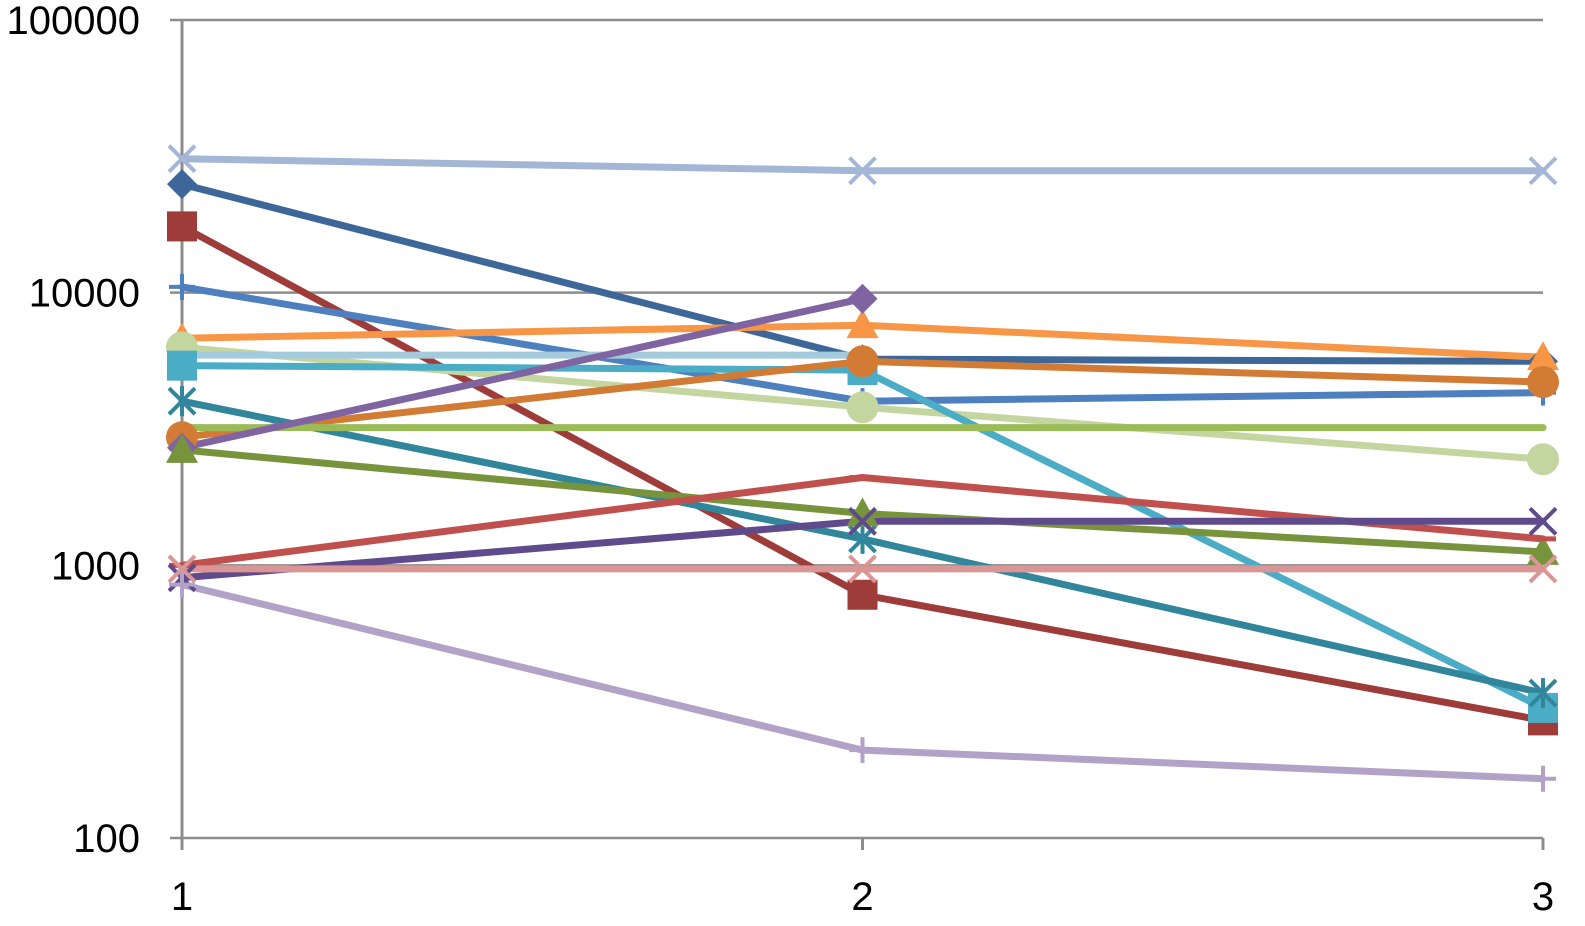 Image resolution: width=1585 pixels, height=926 pixels. Describe the element at coordinates (182, 897) in the screenshot. I see `x-tick-label: 1` at that location.